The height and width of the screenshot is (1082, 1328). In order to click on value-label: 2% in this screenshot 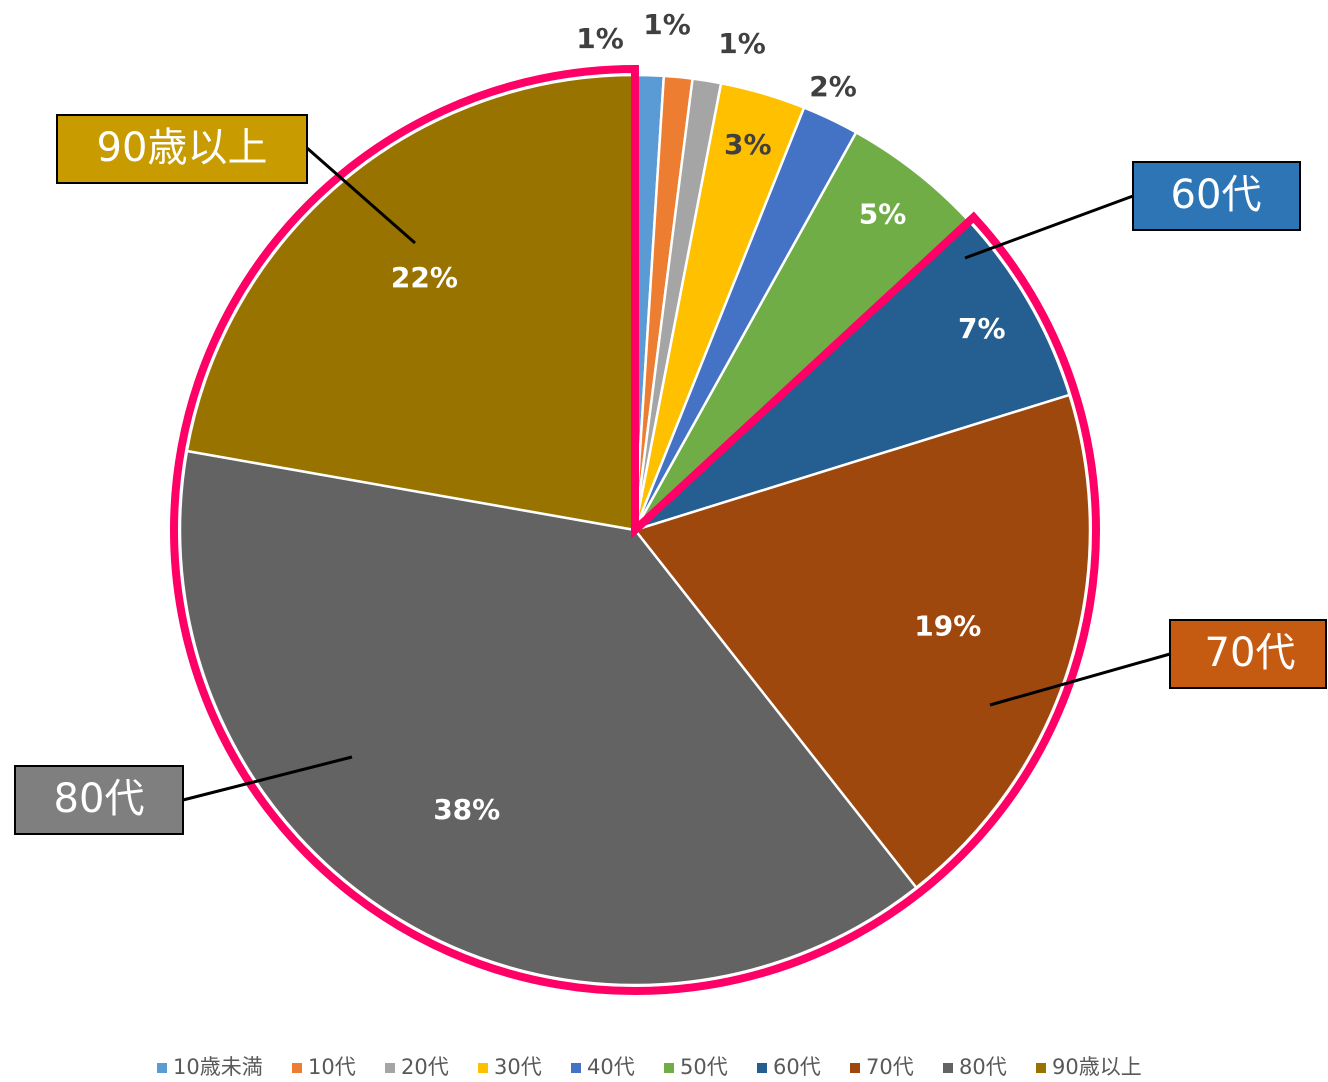, I will do `click(833, 86)`.